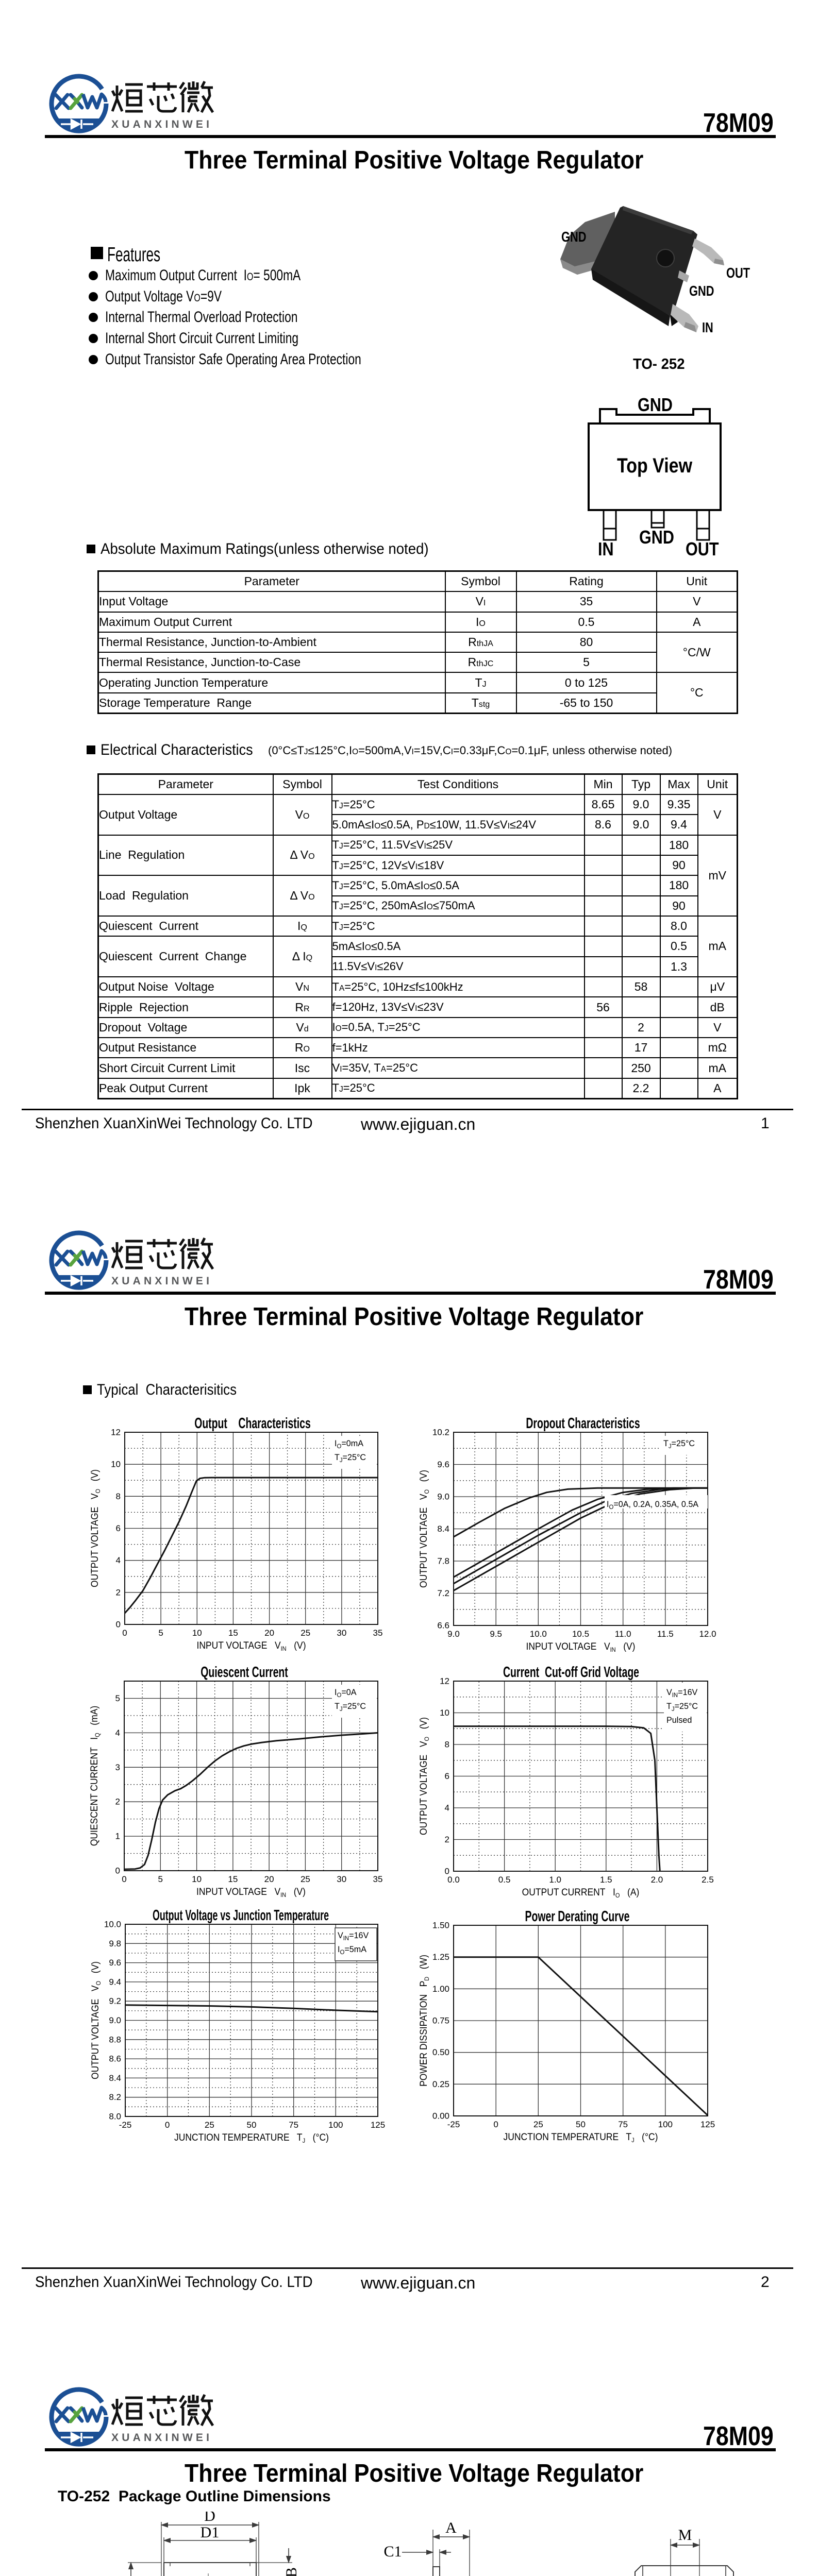 This screenshot has width=818, height=2576. Describe the element at coordinates (685, 2535) in the screenshot. I see `svg-text: M` at that location.